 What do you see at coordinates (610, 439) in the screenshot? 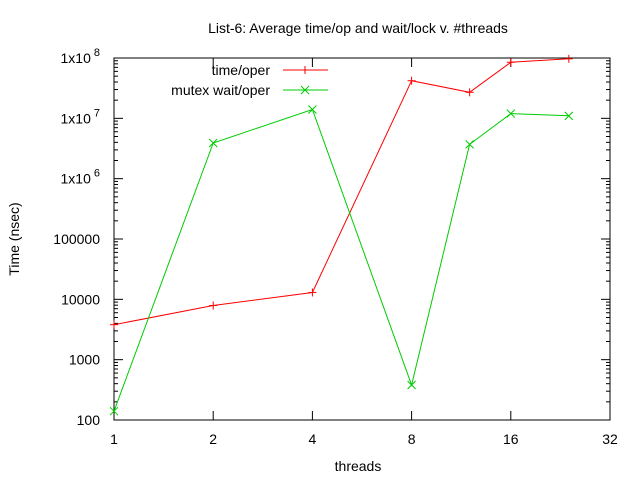
I see `x-tick-label: 32` at bounding box center [610, 439].